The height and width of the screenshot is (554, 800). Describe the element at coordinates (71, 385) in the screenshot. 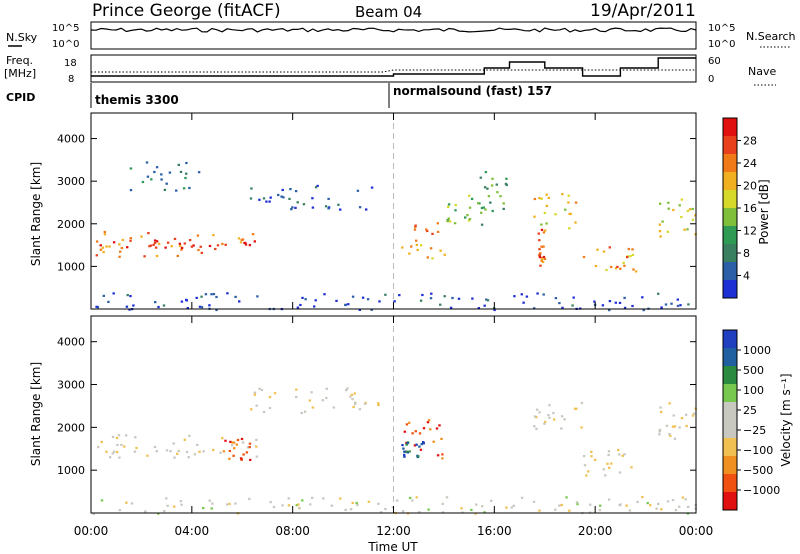

I see `y-tick-label: 3000` at that location.